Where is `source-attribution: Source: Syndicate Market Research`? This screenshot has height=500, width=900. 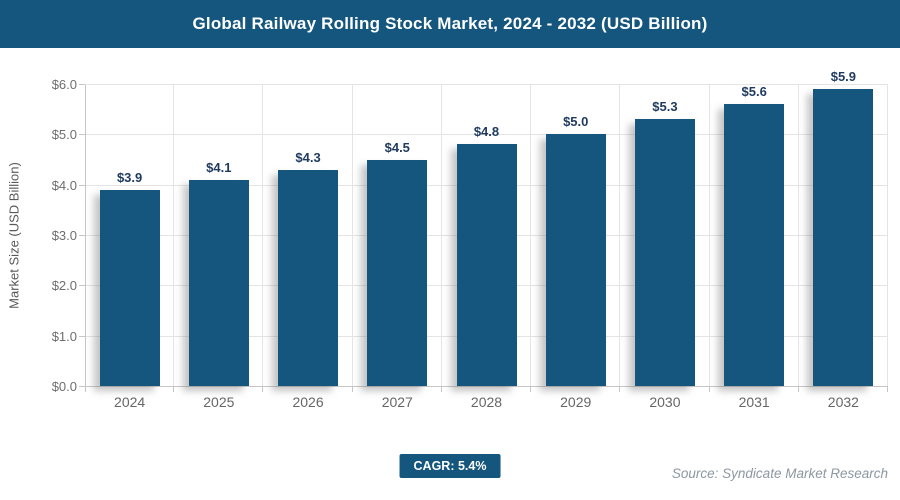 source-attribution: Source: Syndicate Market Research is located at coordinates (779, 473).